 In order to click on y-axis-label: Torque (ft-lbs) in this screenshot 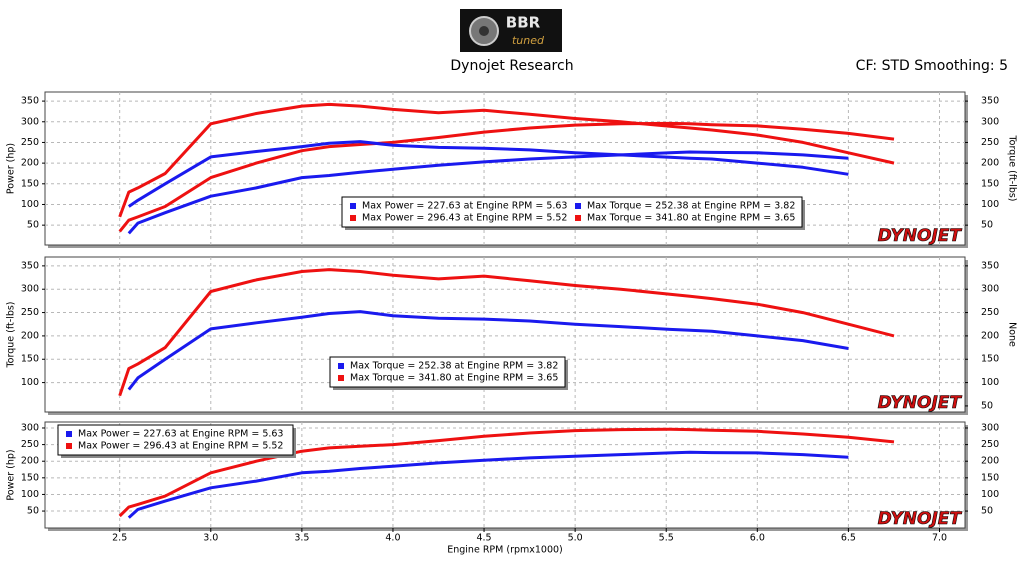, I will do `click(11, 334)`.